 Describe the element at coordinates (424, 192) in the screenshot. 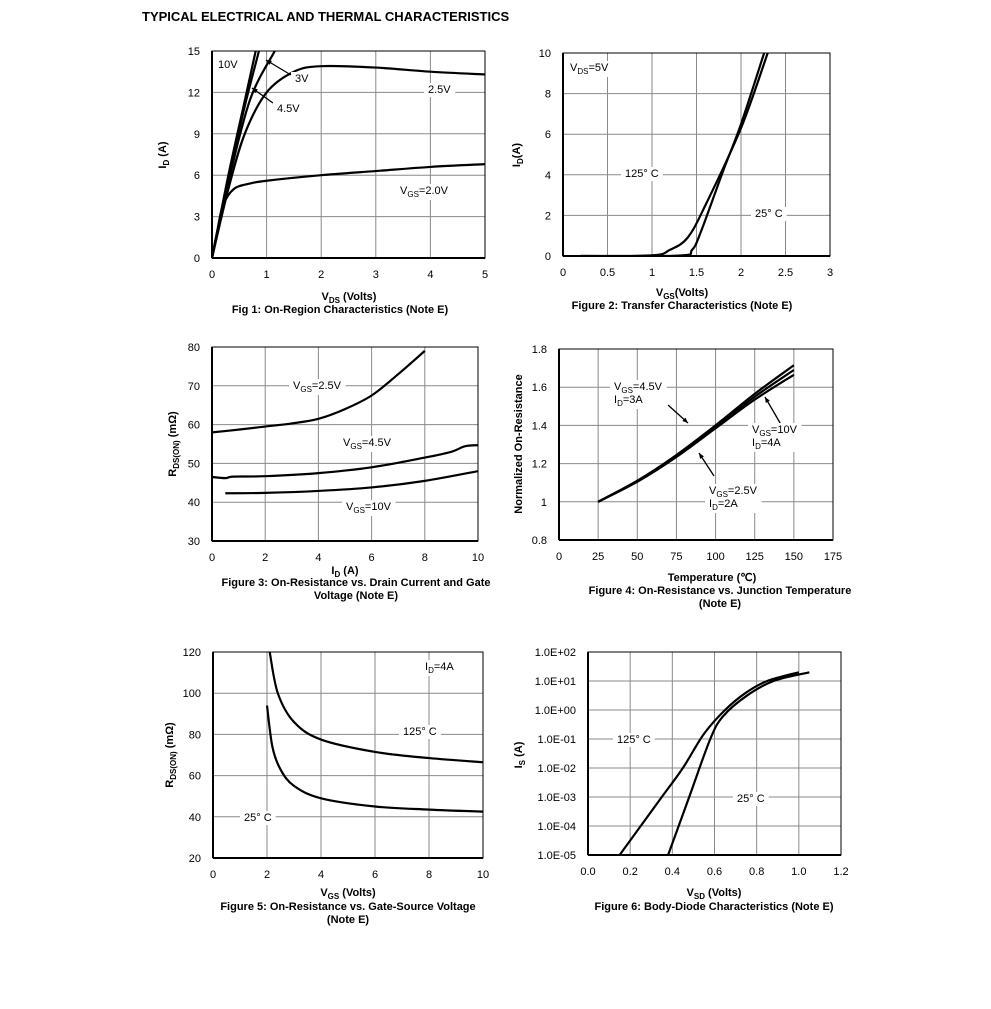

I see `annotation-label: VGS=2.0V` at that location.